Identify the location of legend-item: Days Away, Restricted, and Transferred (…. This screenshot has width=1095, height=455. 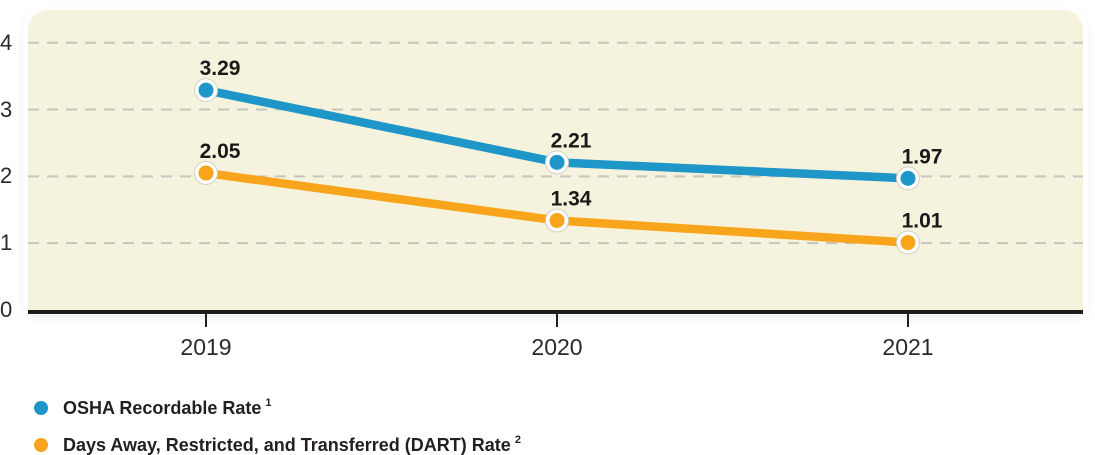
(277, 444).